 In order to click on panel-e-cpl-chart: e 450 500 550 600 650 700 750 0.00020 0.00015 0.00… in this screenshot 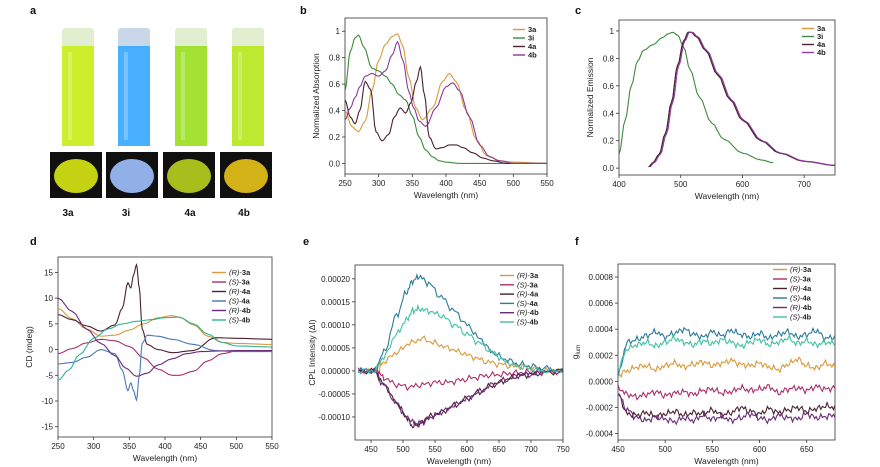, I will do `click(436, 351)`.